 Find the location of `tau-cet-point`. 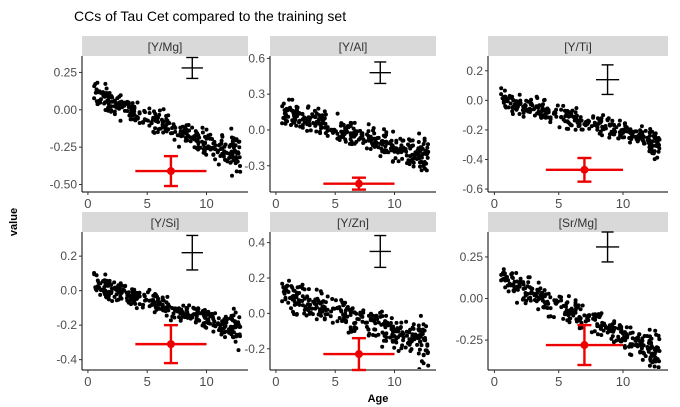

tau-cet-point is located at coordinates (584, 169).